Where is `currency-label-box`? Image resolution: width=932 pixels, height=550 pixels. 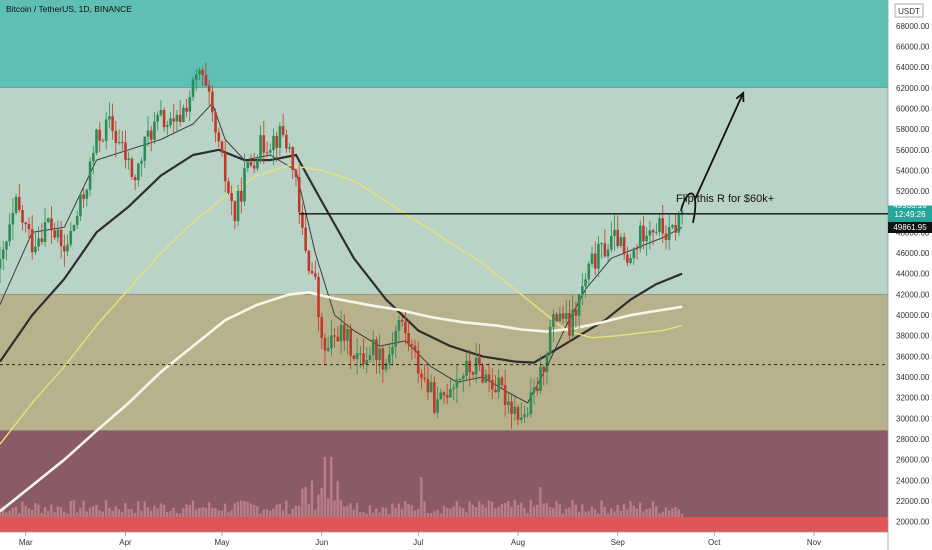
currency-label-box is located at coordinates (909, 10).